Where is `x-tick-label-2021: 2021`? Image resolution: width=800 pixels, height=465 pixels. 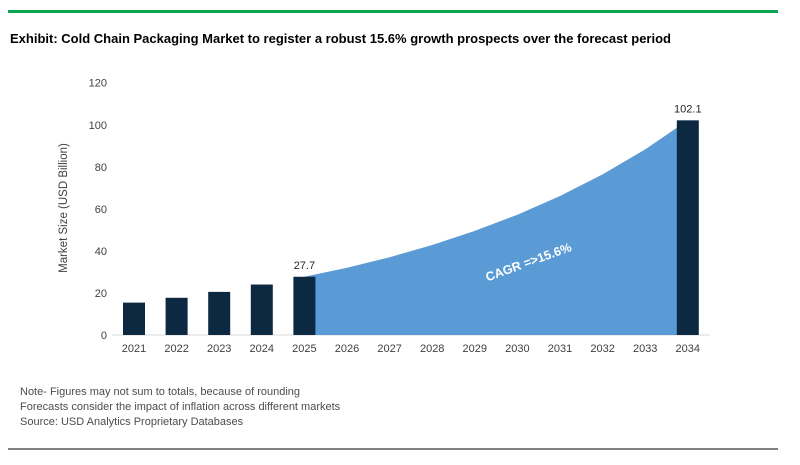
x-tick-label-2021: 2021 is located at coordinates (134, 349).